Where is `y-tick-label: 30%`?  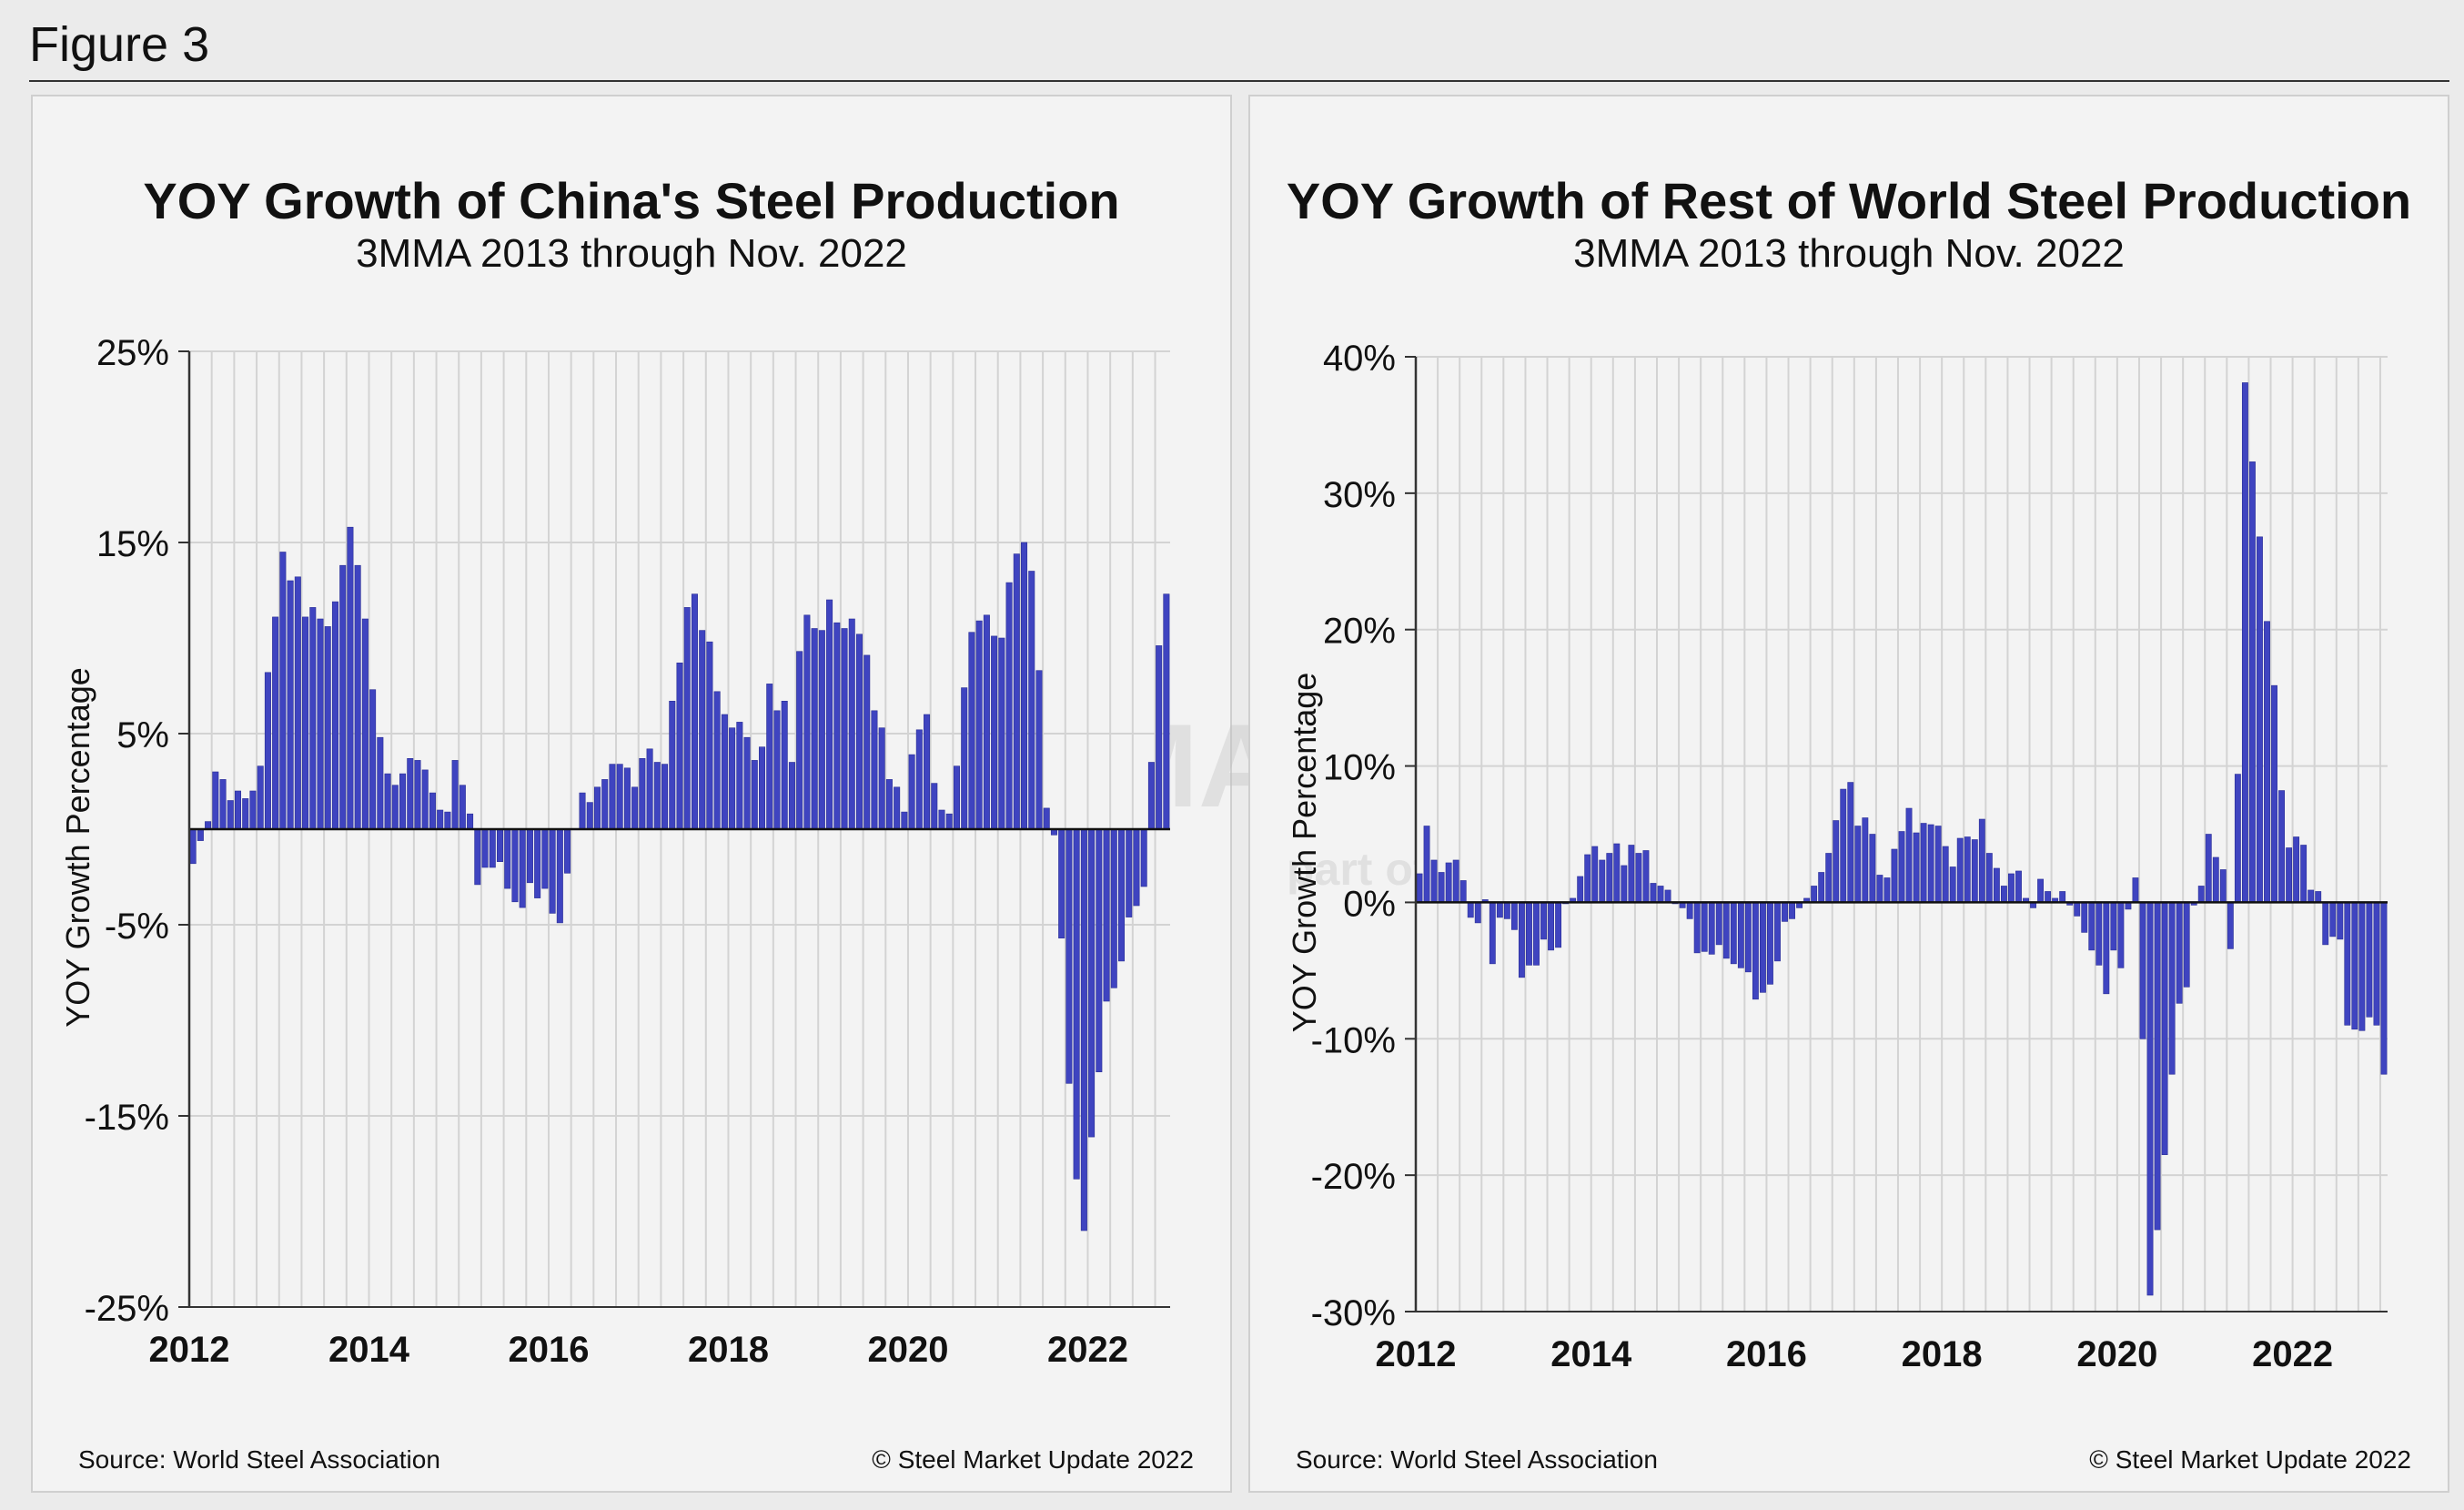
y-tick-label: 30% is located at coordinates (1359, 495).